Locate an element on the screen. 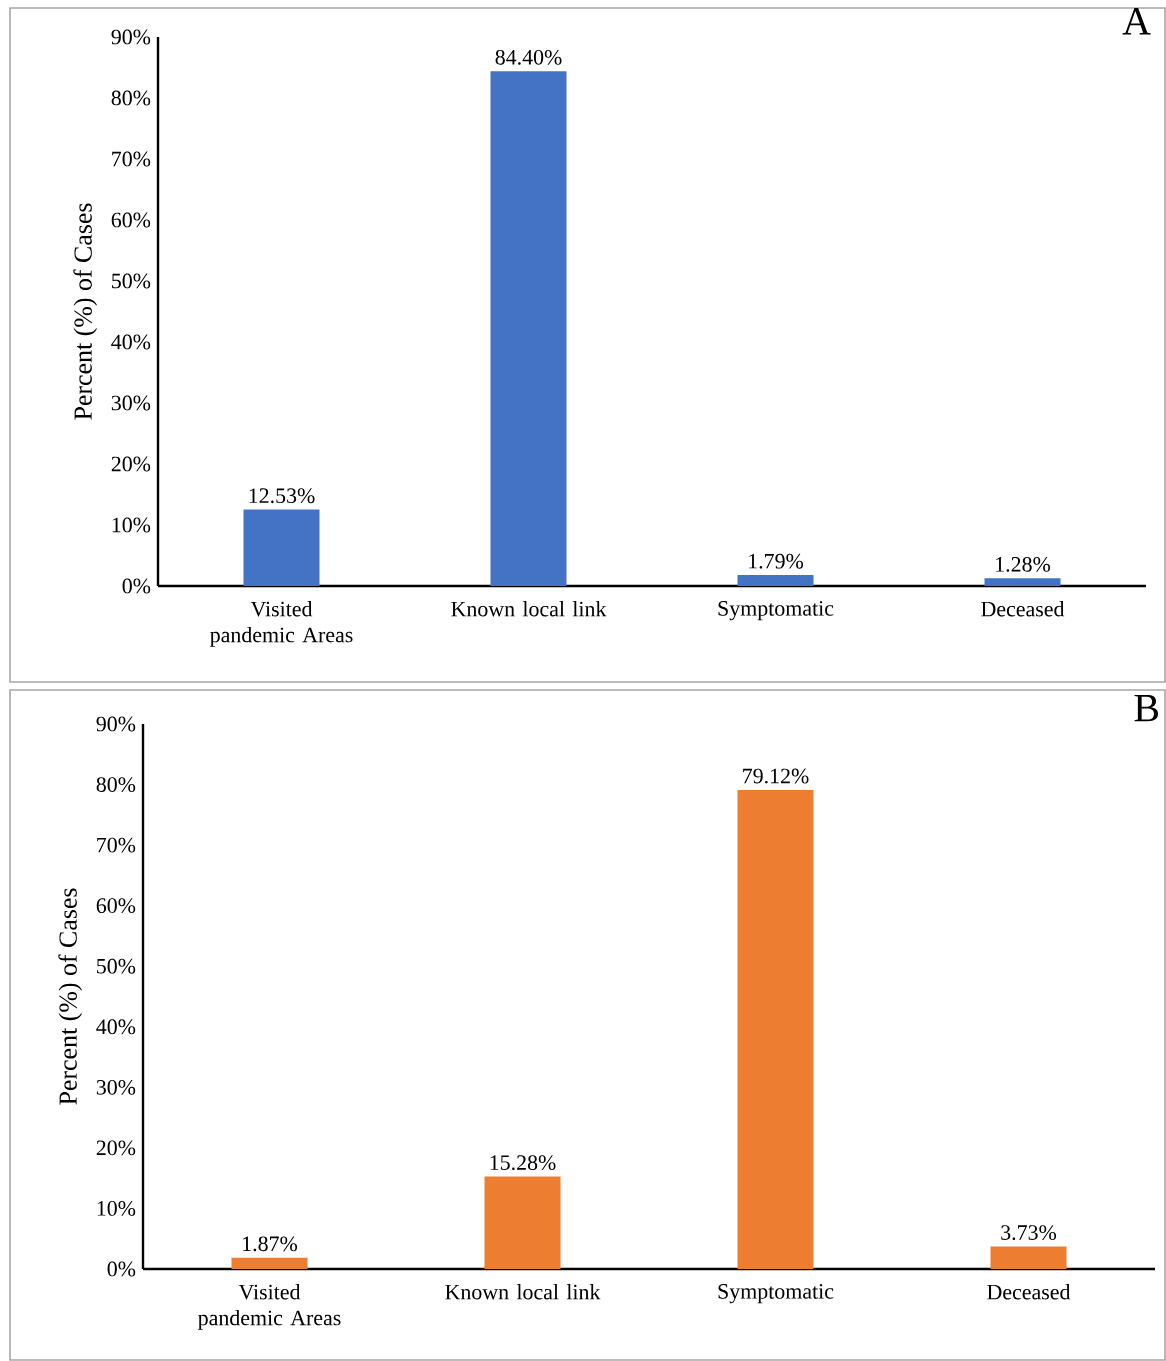  data-label: 84.40% is located at coordinates (528, 57).